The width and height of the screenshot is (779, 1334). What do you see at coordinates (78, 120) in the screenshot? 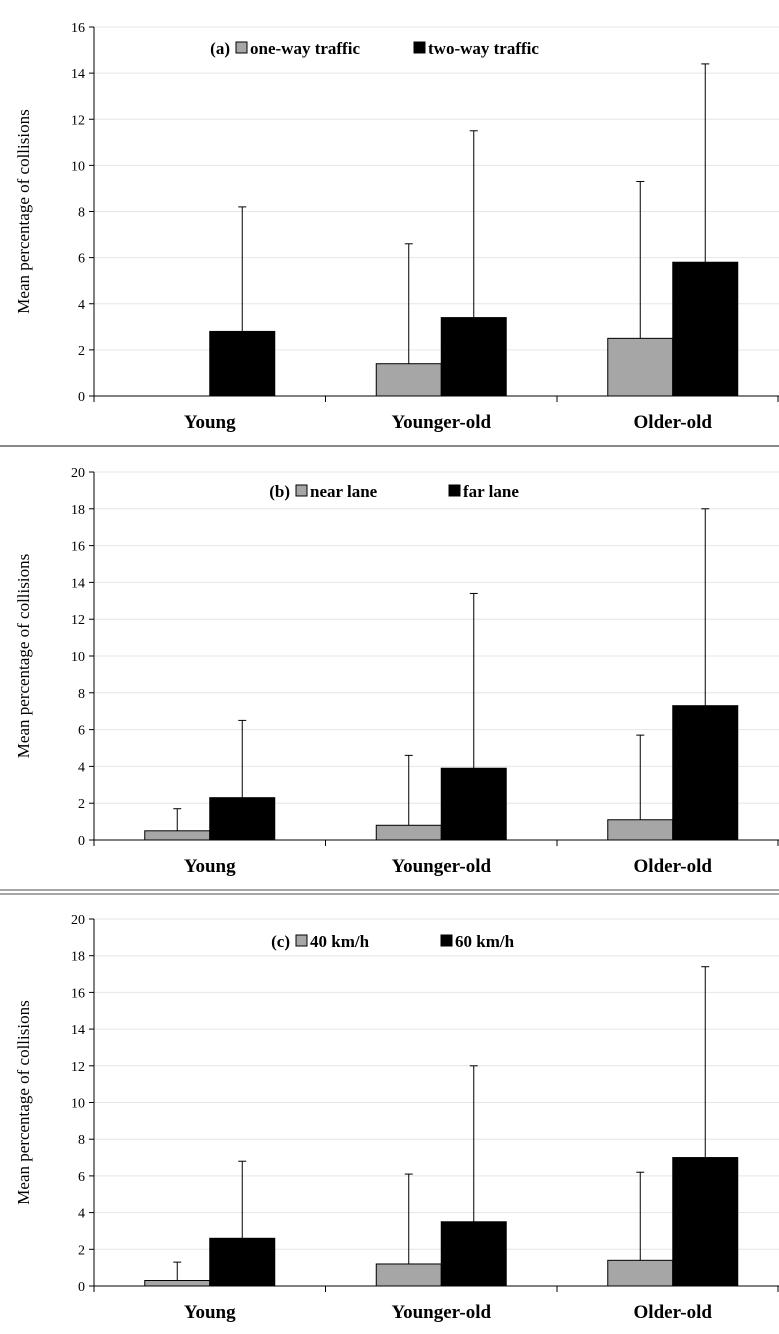
I see `panel-a-y-tick-label: 12` at bounding box center [78, 120].